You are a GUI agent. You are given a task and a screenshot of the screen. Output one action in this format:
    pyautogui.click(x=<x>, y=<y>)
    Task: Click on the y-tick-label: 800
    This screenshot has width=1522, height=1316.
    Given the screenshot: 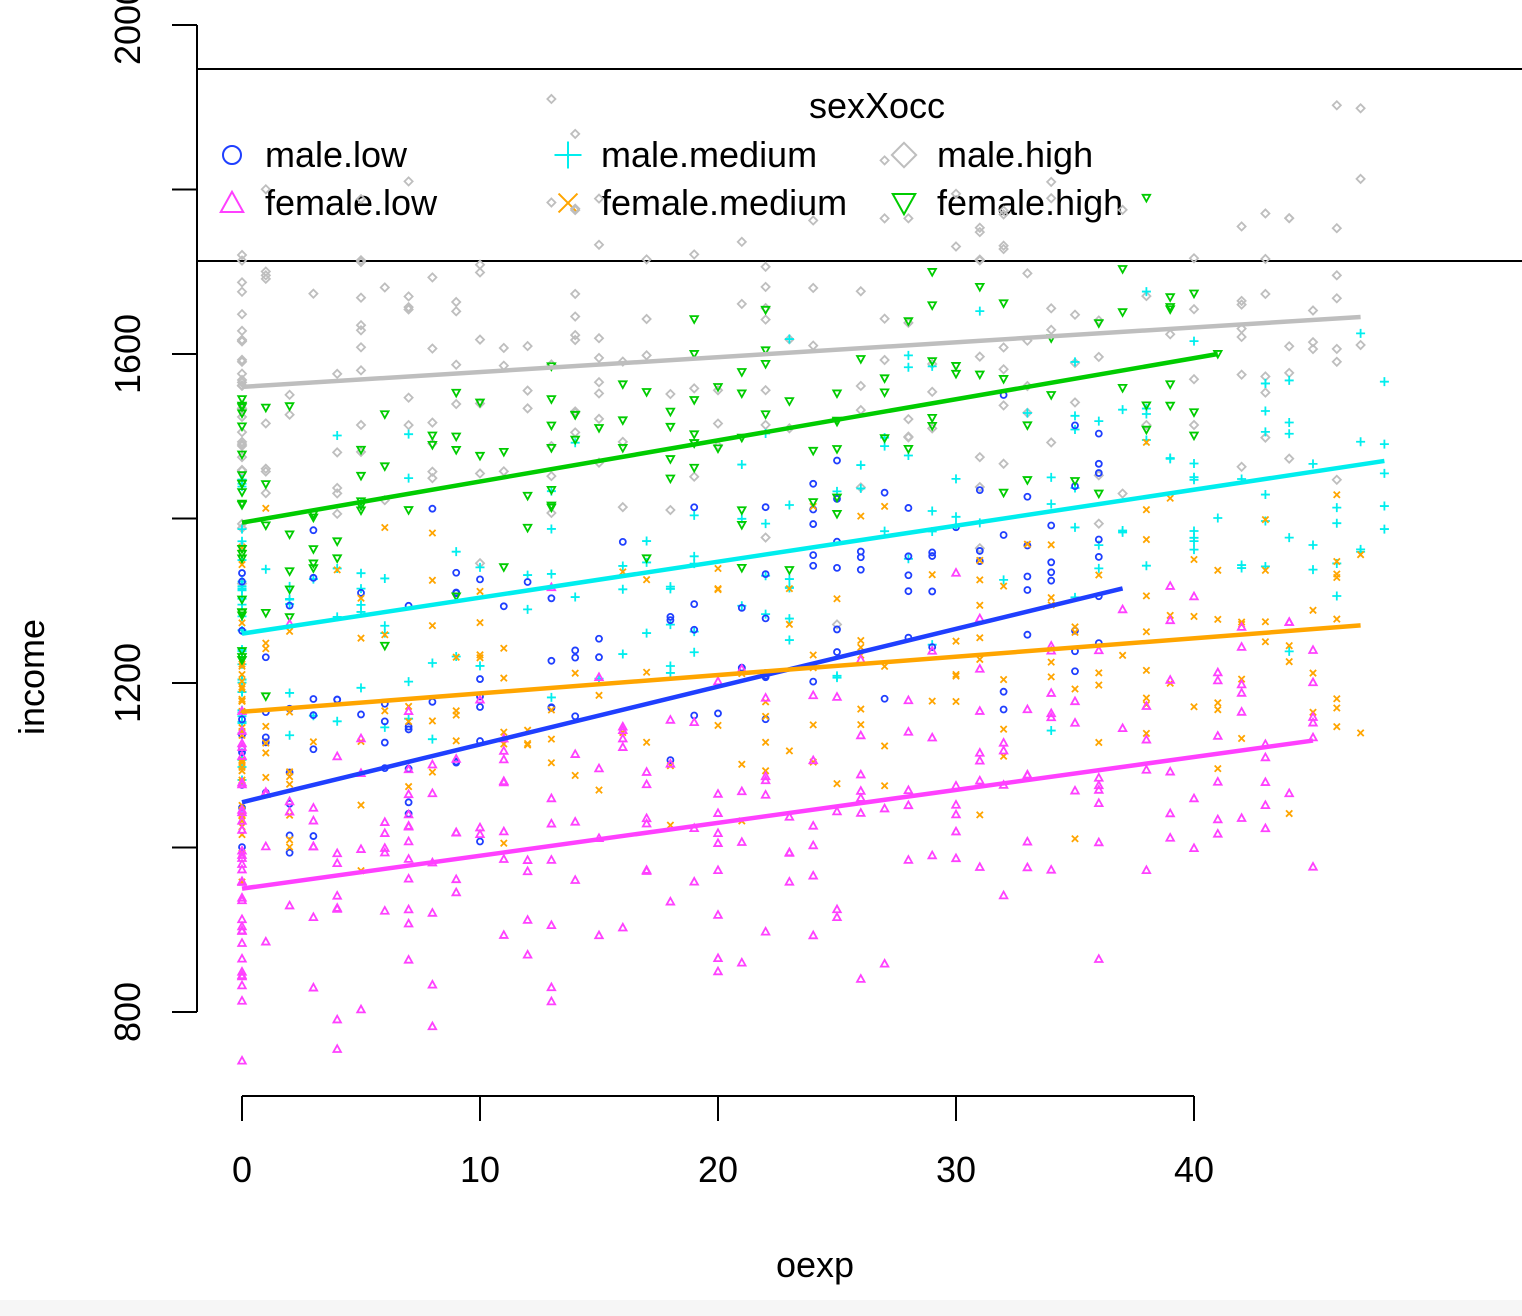 What is the action you would take?
    pyautogui.click(x=127, y=1012)
    